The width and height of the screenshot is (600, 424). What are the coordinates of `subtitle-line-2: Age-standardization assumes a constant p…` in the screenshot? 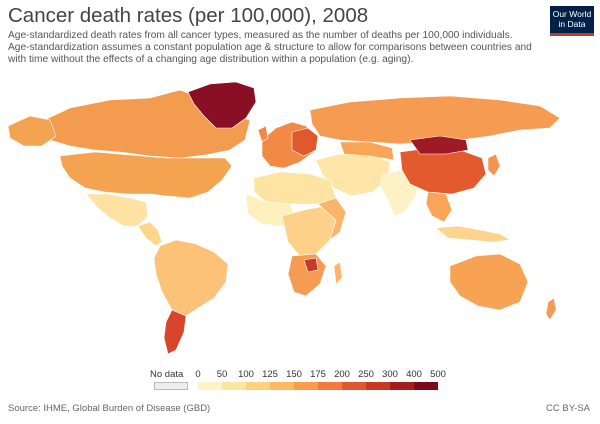 It's located at (270, 47).